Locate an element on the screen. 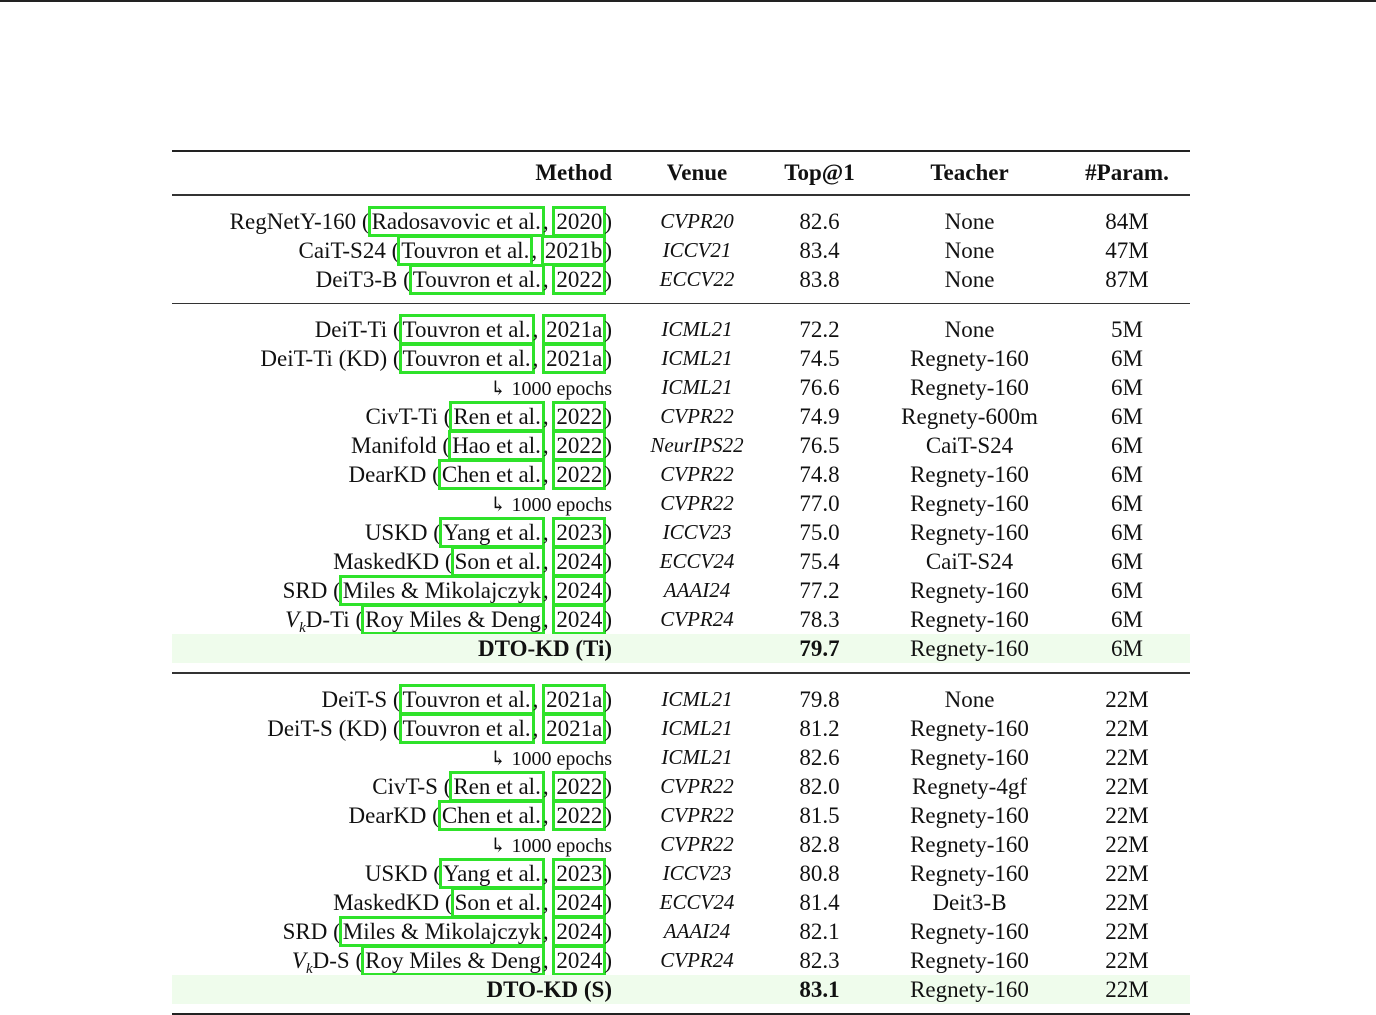  cell-method: DeiT3-B (Touvron et al., 2022) is located at coordinates (464, 279).